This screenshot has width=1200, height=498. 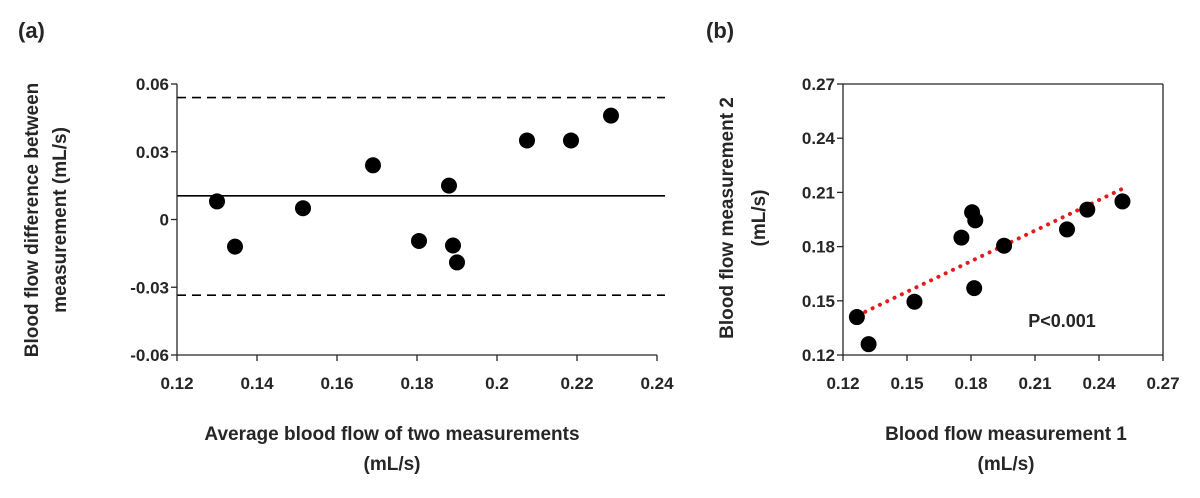 What do you see at coordinates (31, 30) in the screenshot?
I see `panel-a-label: (a)` at bounding box center [31, 30].